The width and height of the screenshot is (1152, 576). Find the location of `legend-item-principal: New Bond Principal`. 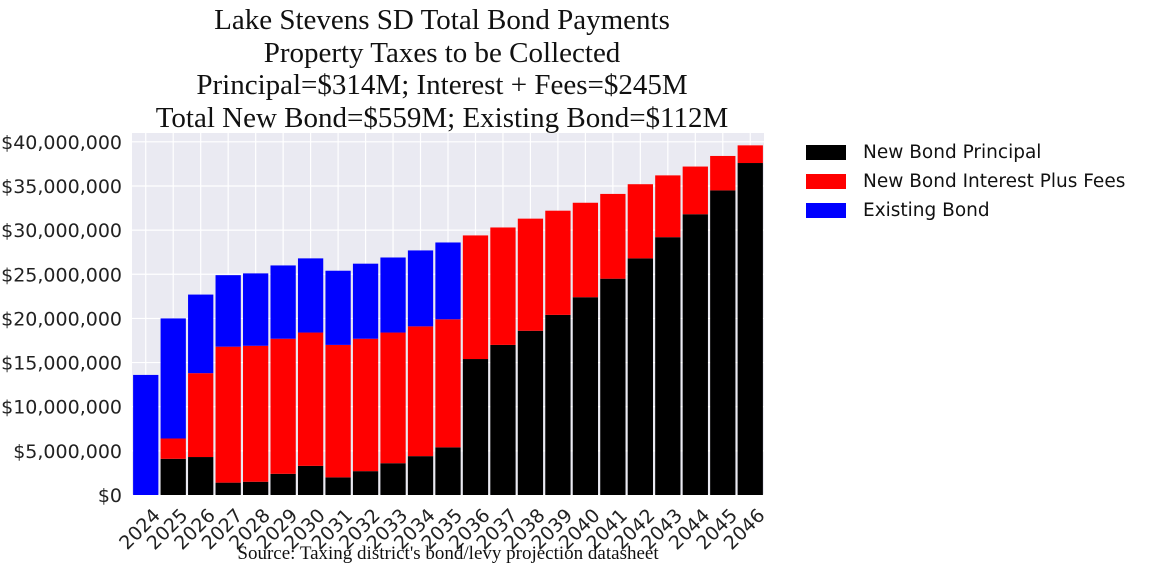

legend-item-principal: New Bond Principal is located at coordinates (965, 152).